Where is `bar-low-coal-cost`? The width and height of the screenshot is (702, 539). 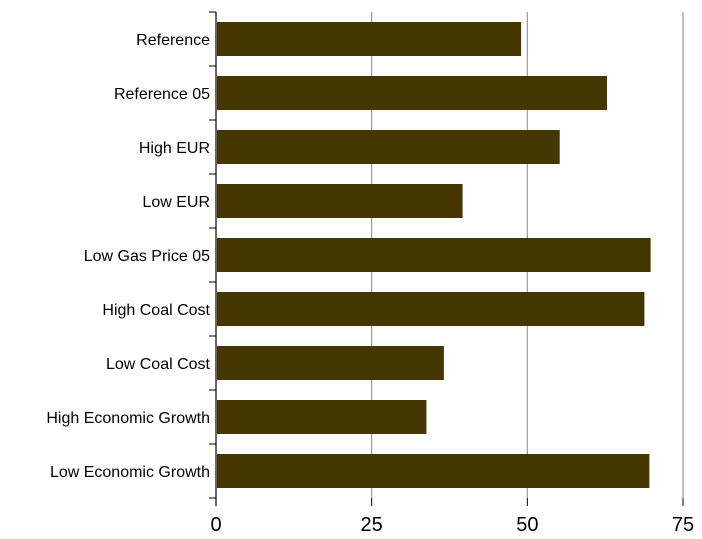
bar-low-coal-cost is located at coordinates (330, 363).